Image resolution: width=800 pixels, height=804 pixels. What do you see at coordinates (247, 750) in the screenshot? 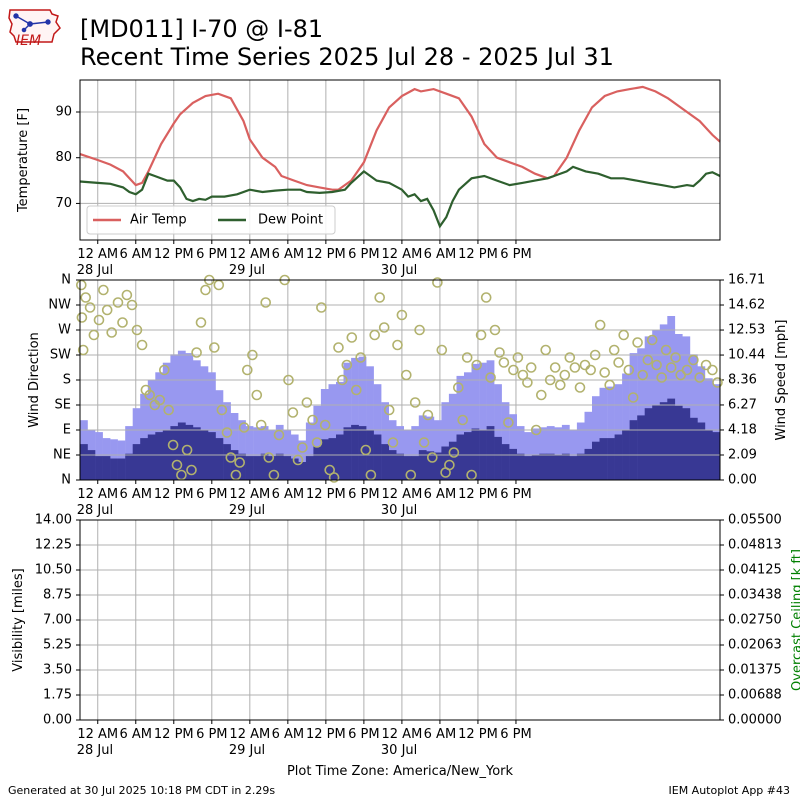
I see `x-day-label: 29 Jul` at bounding box center [247, 750].